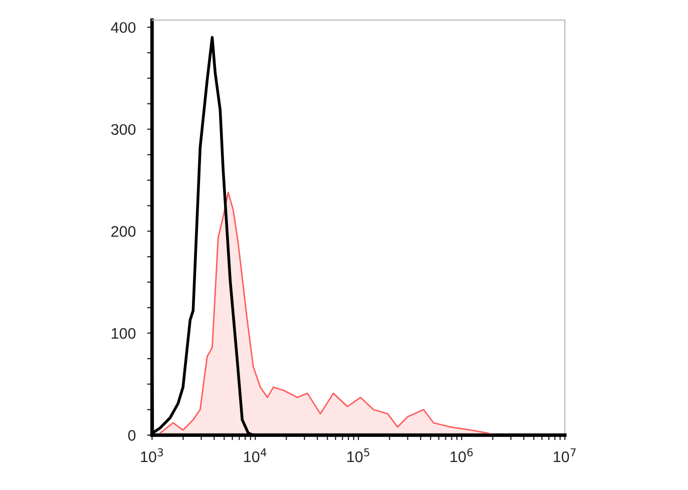  What do you see at coordinates (565, 455) in the screenshot?
I see `x-tick-label: 10$^{7}$` at bounding box center [565, 455].